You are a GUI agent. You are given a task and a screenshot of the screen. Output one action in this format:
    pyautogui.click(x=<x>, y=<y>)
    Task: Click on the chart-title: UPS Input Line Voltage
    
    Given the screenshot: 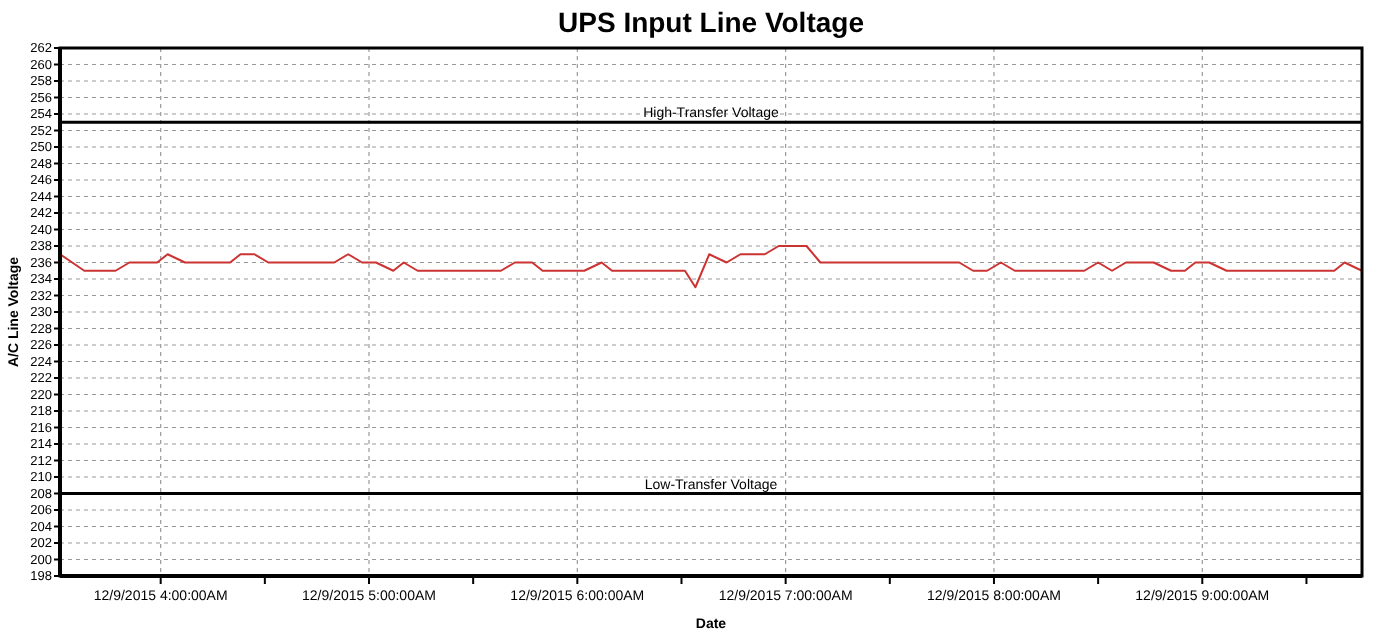 What is the action you would take?
    pyautogui.click(x=711, y=22)
    